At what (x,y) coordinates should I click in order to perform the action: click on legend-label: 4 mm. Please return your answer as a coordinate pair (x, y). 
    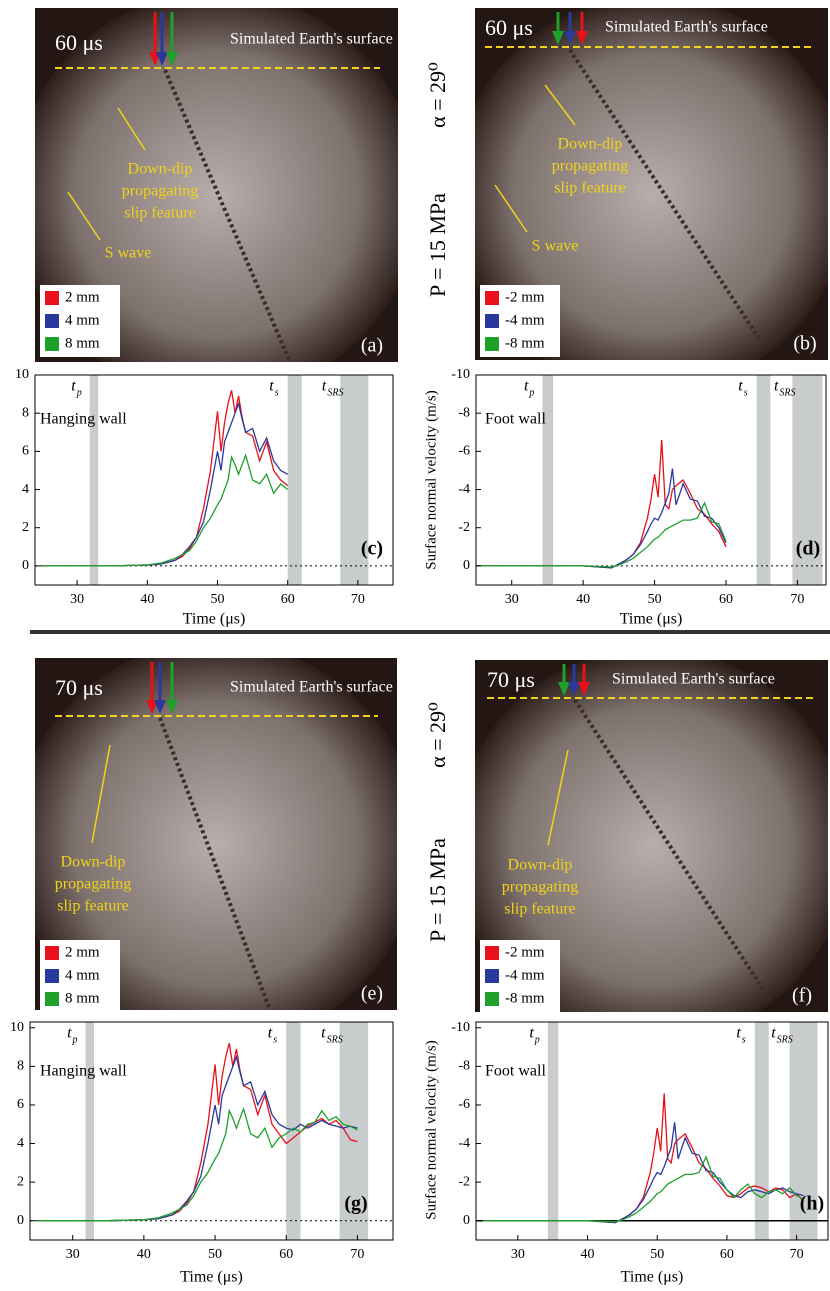
    Looking at the image, I should click on (82, 975).